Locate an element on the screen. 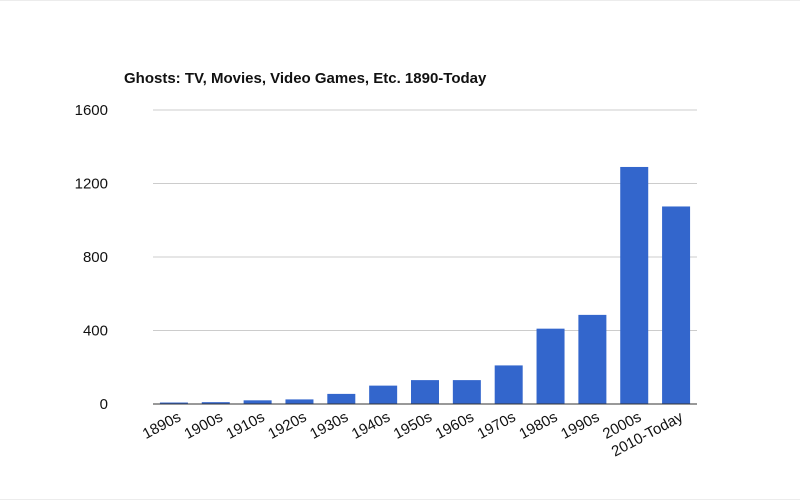  bar-1920s is located at coordinates (299, 401).